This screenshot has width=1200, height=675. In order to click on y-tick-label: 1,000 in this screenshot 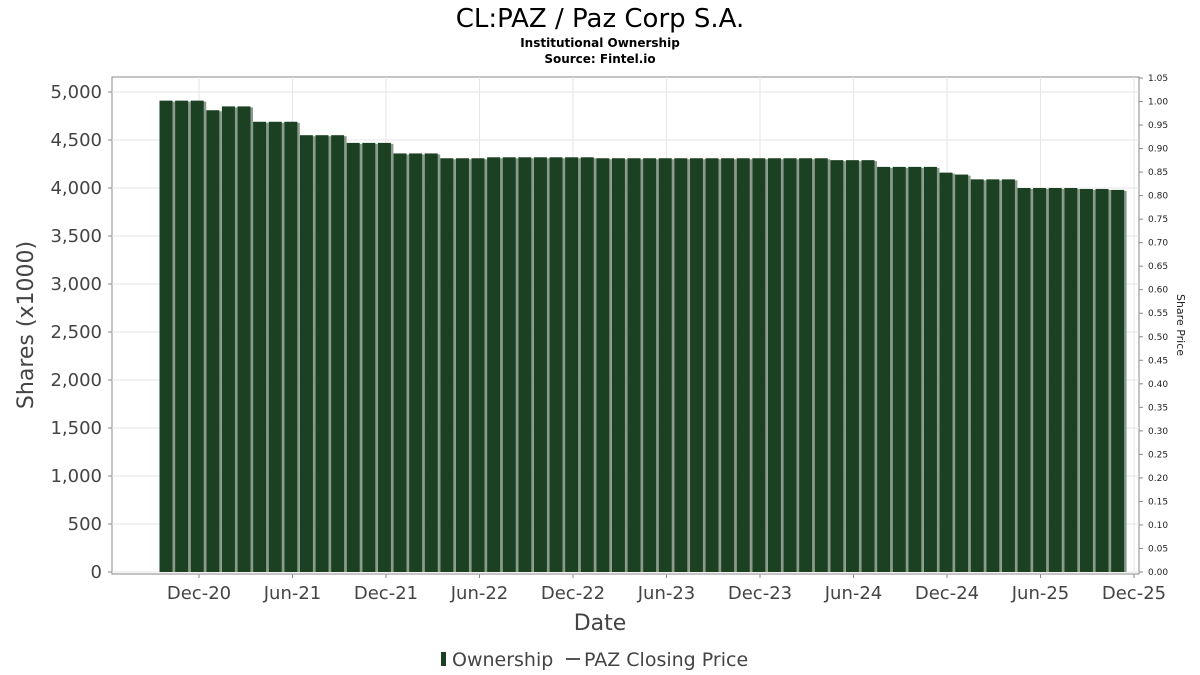, I will do `click(76, 476)`.